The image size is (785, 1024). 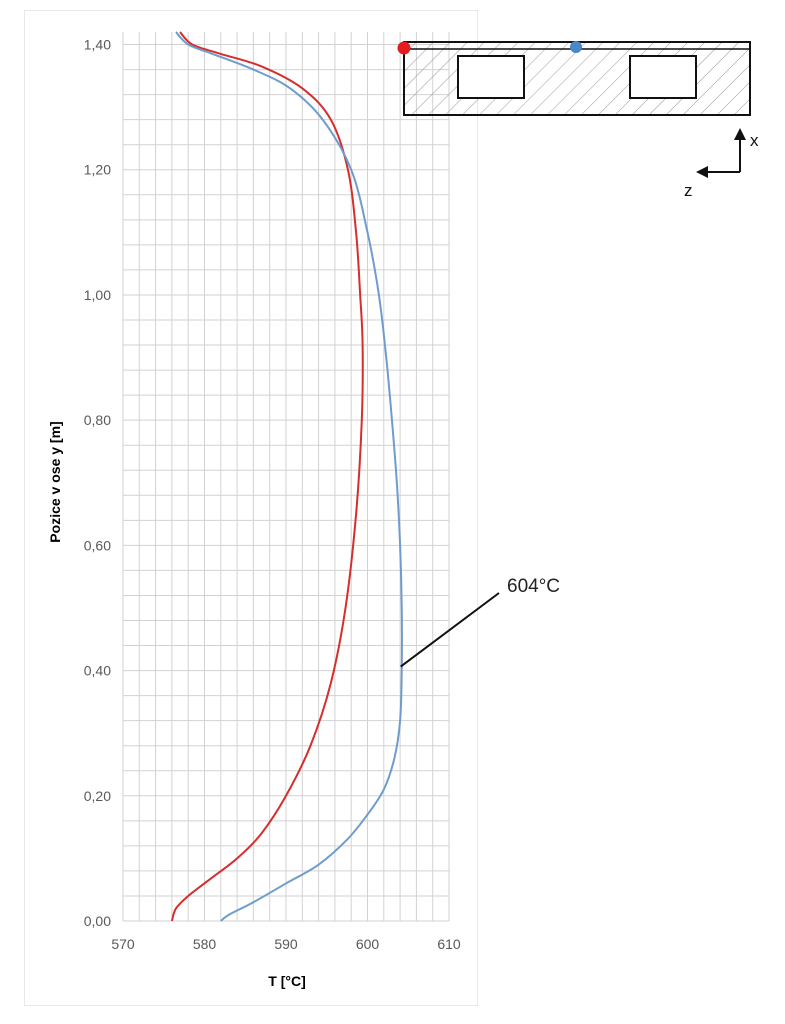 What do you see at coordinates (286, 944) in the screenshot?
I see `x-tick-label: 590` at bounding box center [286, 944].